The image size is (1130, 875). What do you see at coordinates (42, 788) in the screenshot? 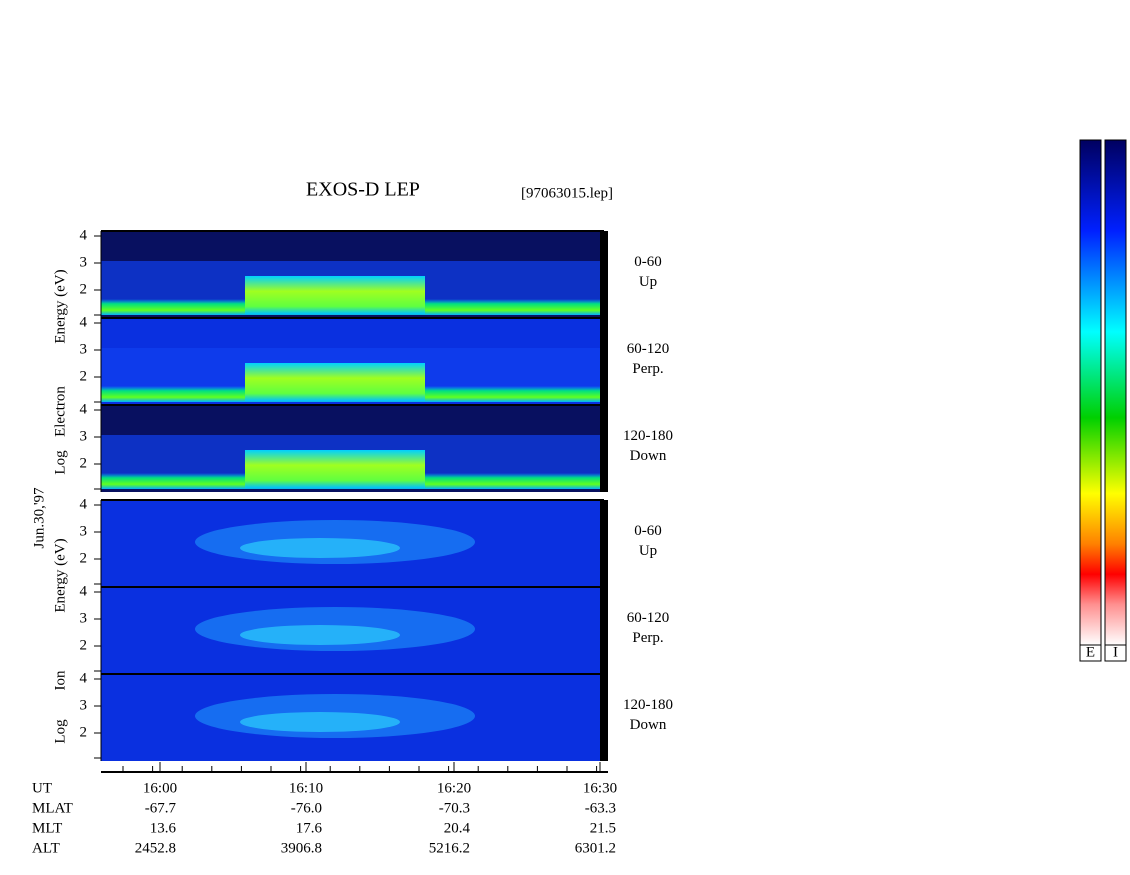
I see `row-label: UT` at bounding box center [42, 788].